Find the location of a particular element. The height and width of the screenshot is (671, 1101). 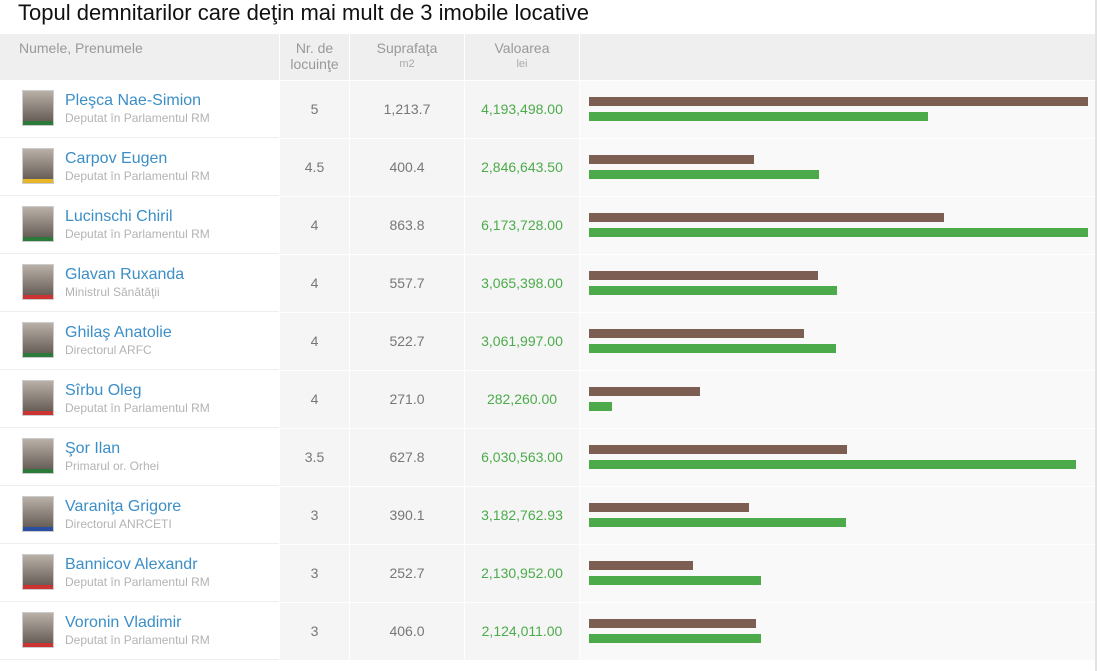

scroll-edge is located at coordinates (1096, 335).